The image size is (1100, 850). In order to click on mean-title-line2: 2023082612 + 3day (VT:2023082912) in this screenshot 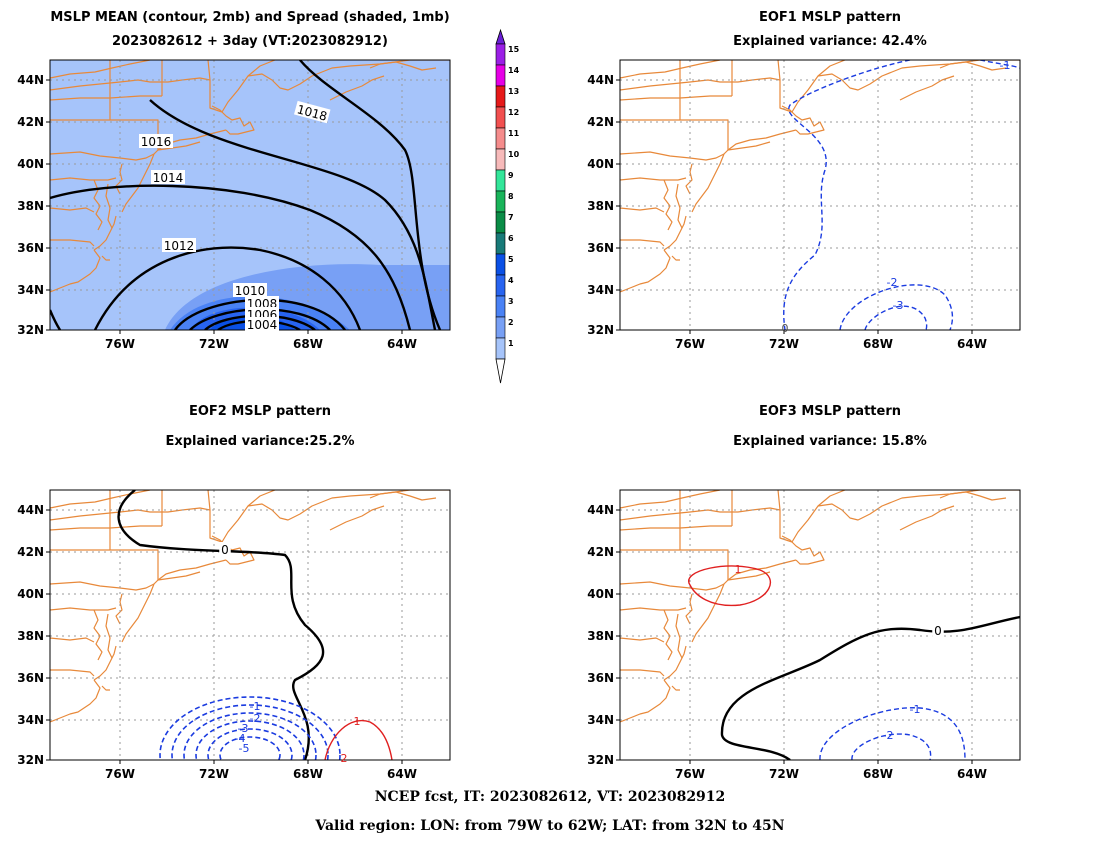, I will do `click(250, 41)`.